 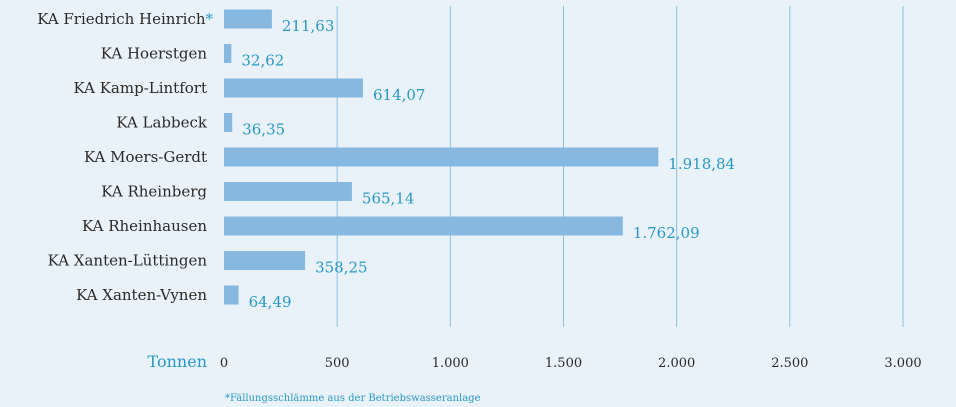 I want to click on value-label: 32,62, so click(x=262, y=61).